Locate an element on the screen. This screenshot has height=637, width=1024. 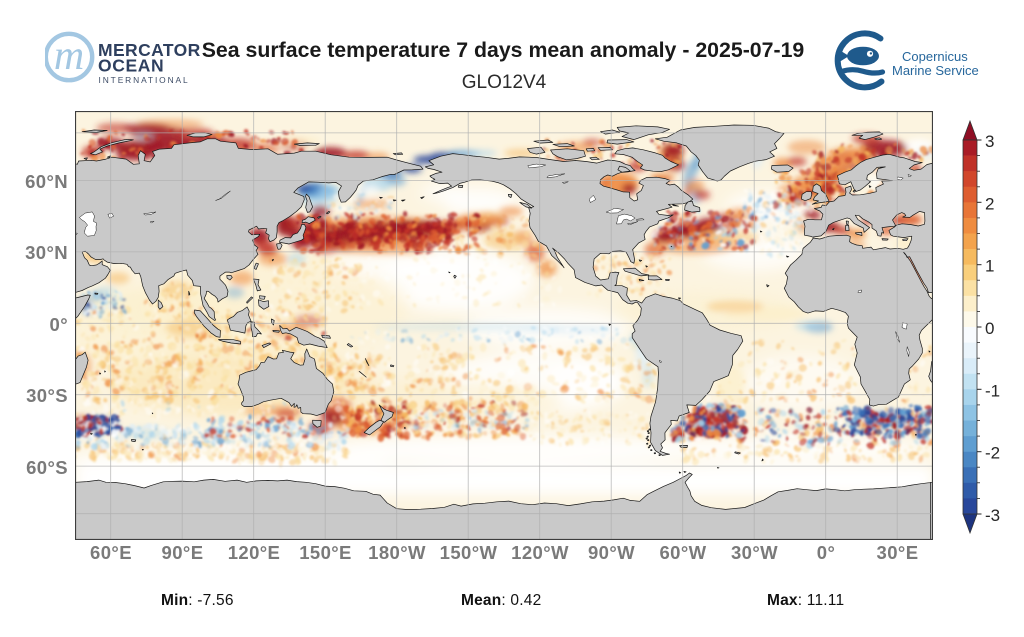
svg-text: OCEAN is located at coordinates (131, 66).